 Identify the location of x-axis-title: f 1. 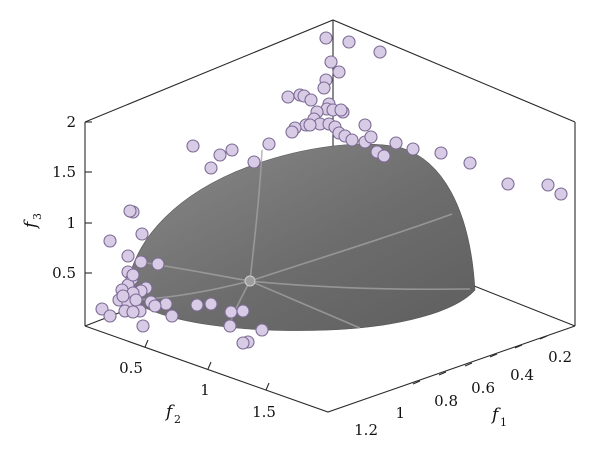
(498, 417).